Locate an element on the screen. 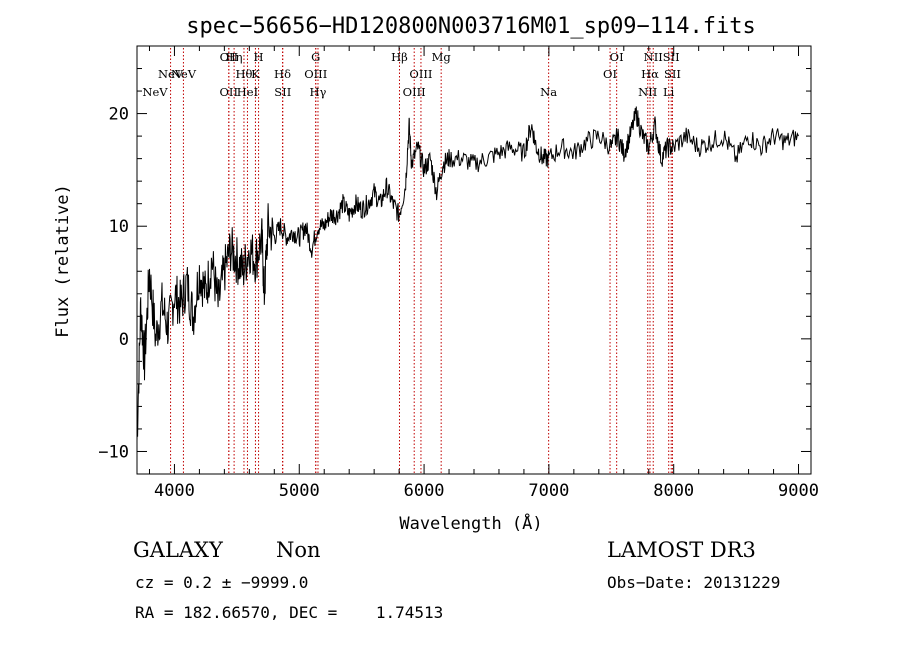  x-tick-label: 7000 is located at coordinates (548, 491).